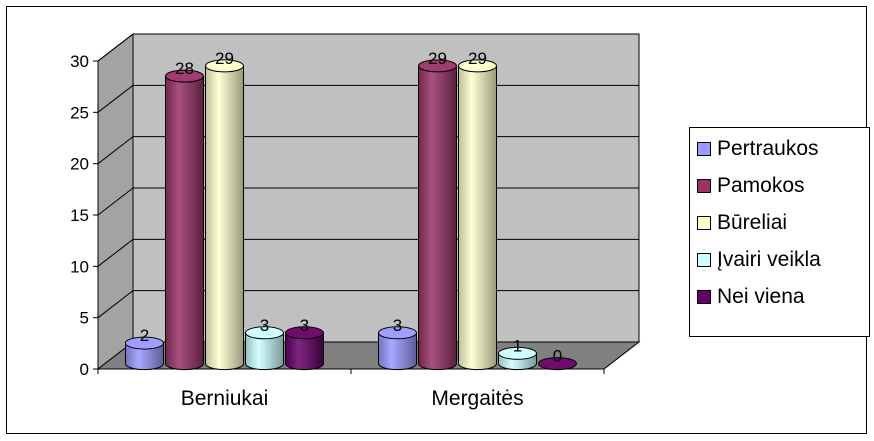 The image size is (874, 441). What do you see at coordinates (79, 61) in the screenshot?
I see `y-tick-label: 30` at bounding box center [79, 61].